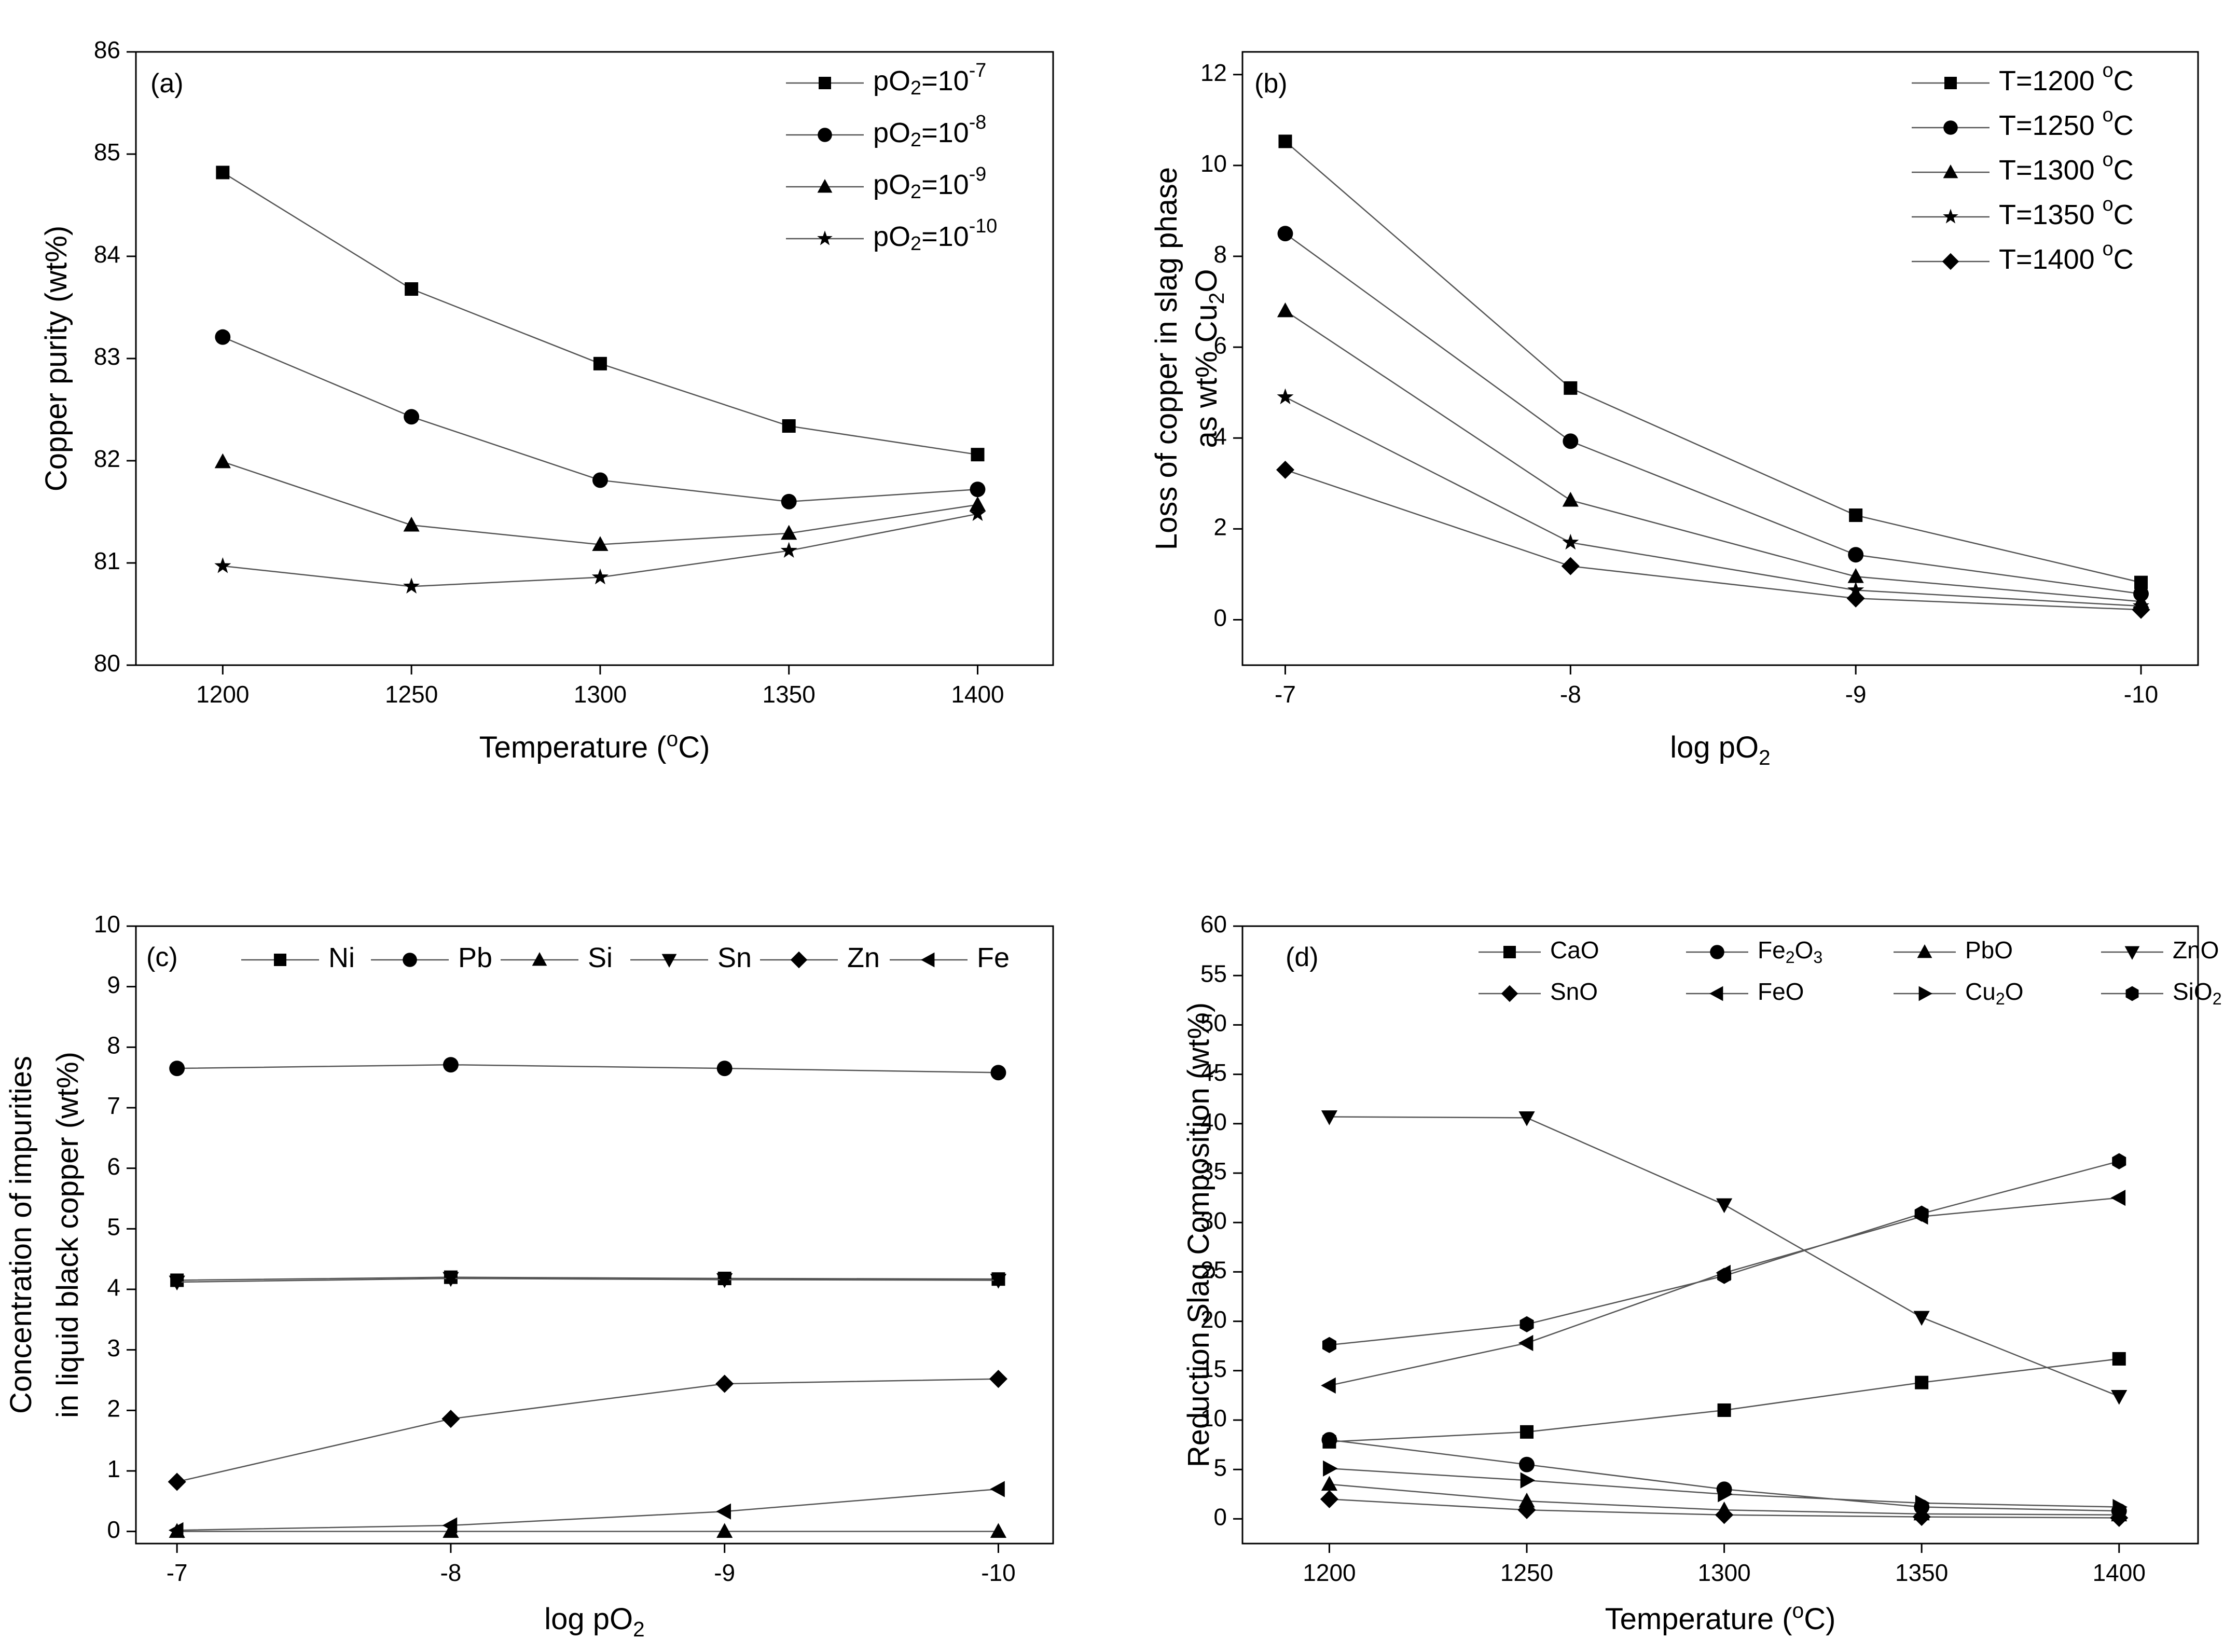  What do you see at coordinates (587, 1069) in the screenshot?
I see `series-Pb` at bounding box center [587, 1069].